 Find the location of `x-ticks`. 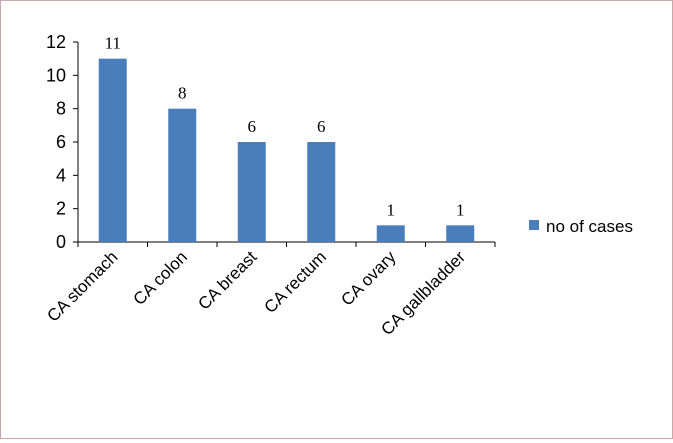

x-ticks is located at coordinates (286, 244).